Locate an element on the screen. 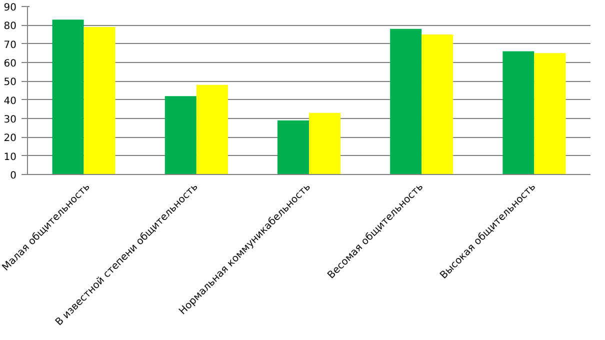  y-tick-label: 20 is located at coordinates (10, 138).